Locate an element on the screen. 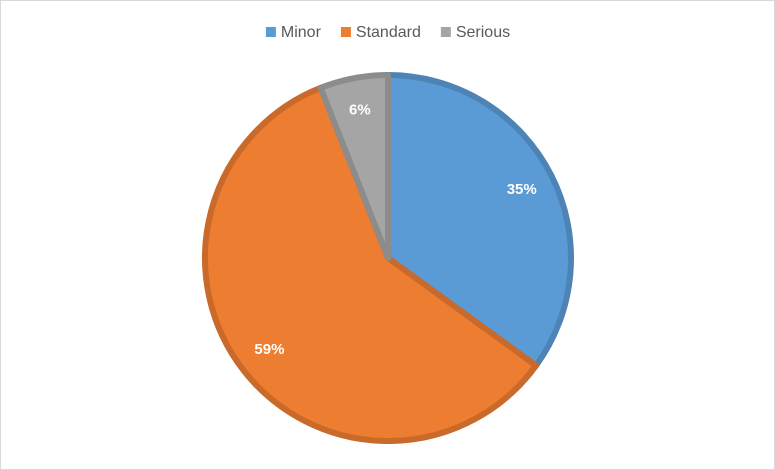  pie-slice is located at coordinates (354, 166).